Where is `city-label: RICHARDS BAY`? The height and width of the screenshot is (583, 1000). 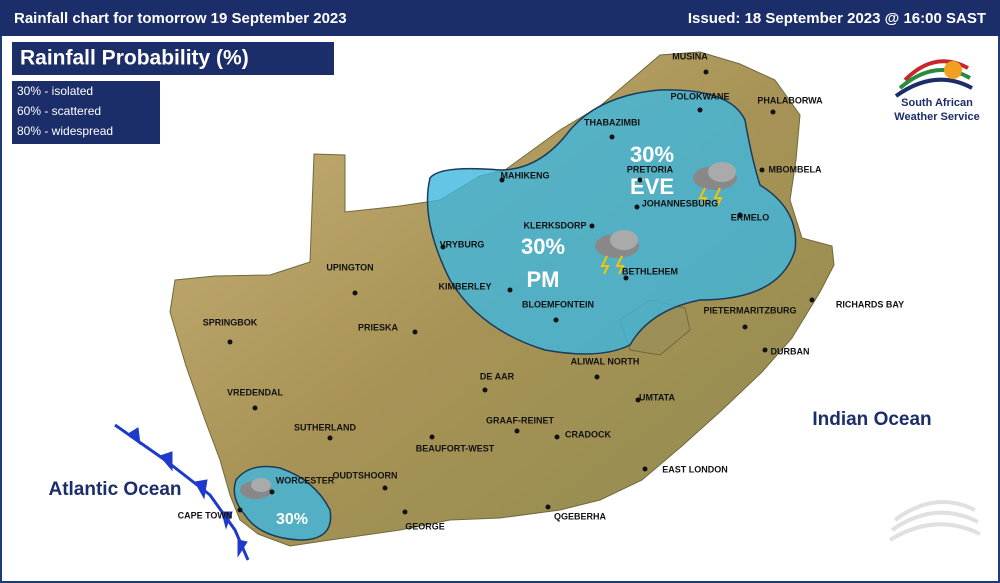
city-label: RICHARDS BAY is located at coordinates (870, 304).